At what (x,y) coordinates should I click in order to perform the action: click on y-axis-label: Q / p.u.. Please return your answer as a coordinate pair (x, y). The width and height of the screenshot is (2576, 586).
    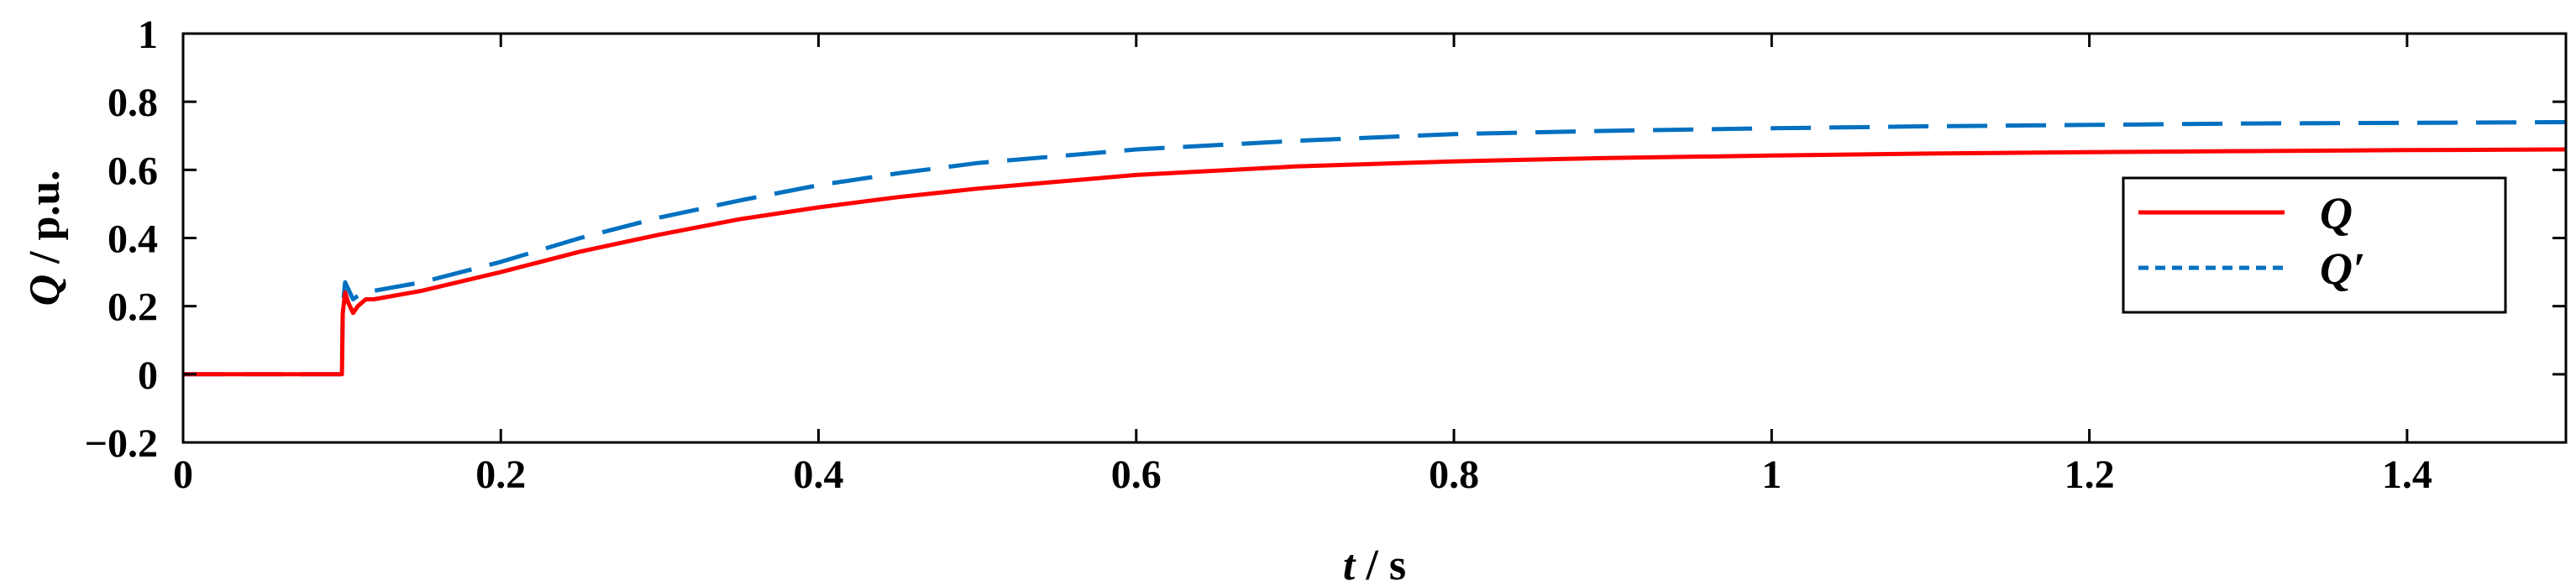
    Looking at the image, I should click on (45, 238).